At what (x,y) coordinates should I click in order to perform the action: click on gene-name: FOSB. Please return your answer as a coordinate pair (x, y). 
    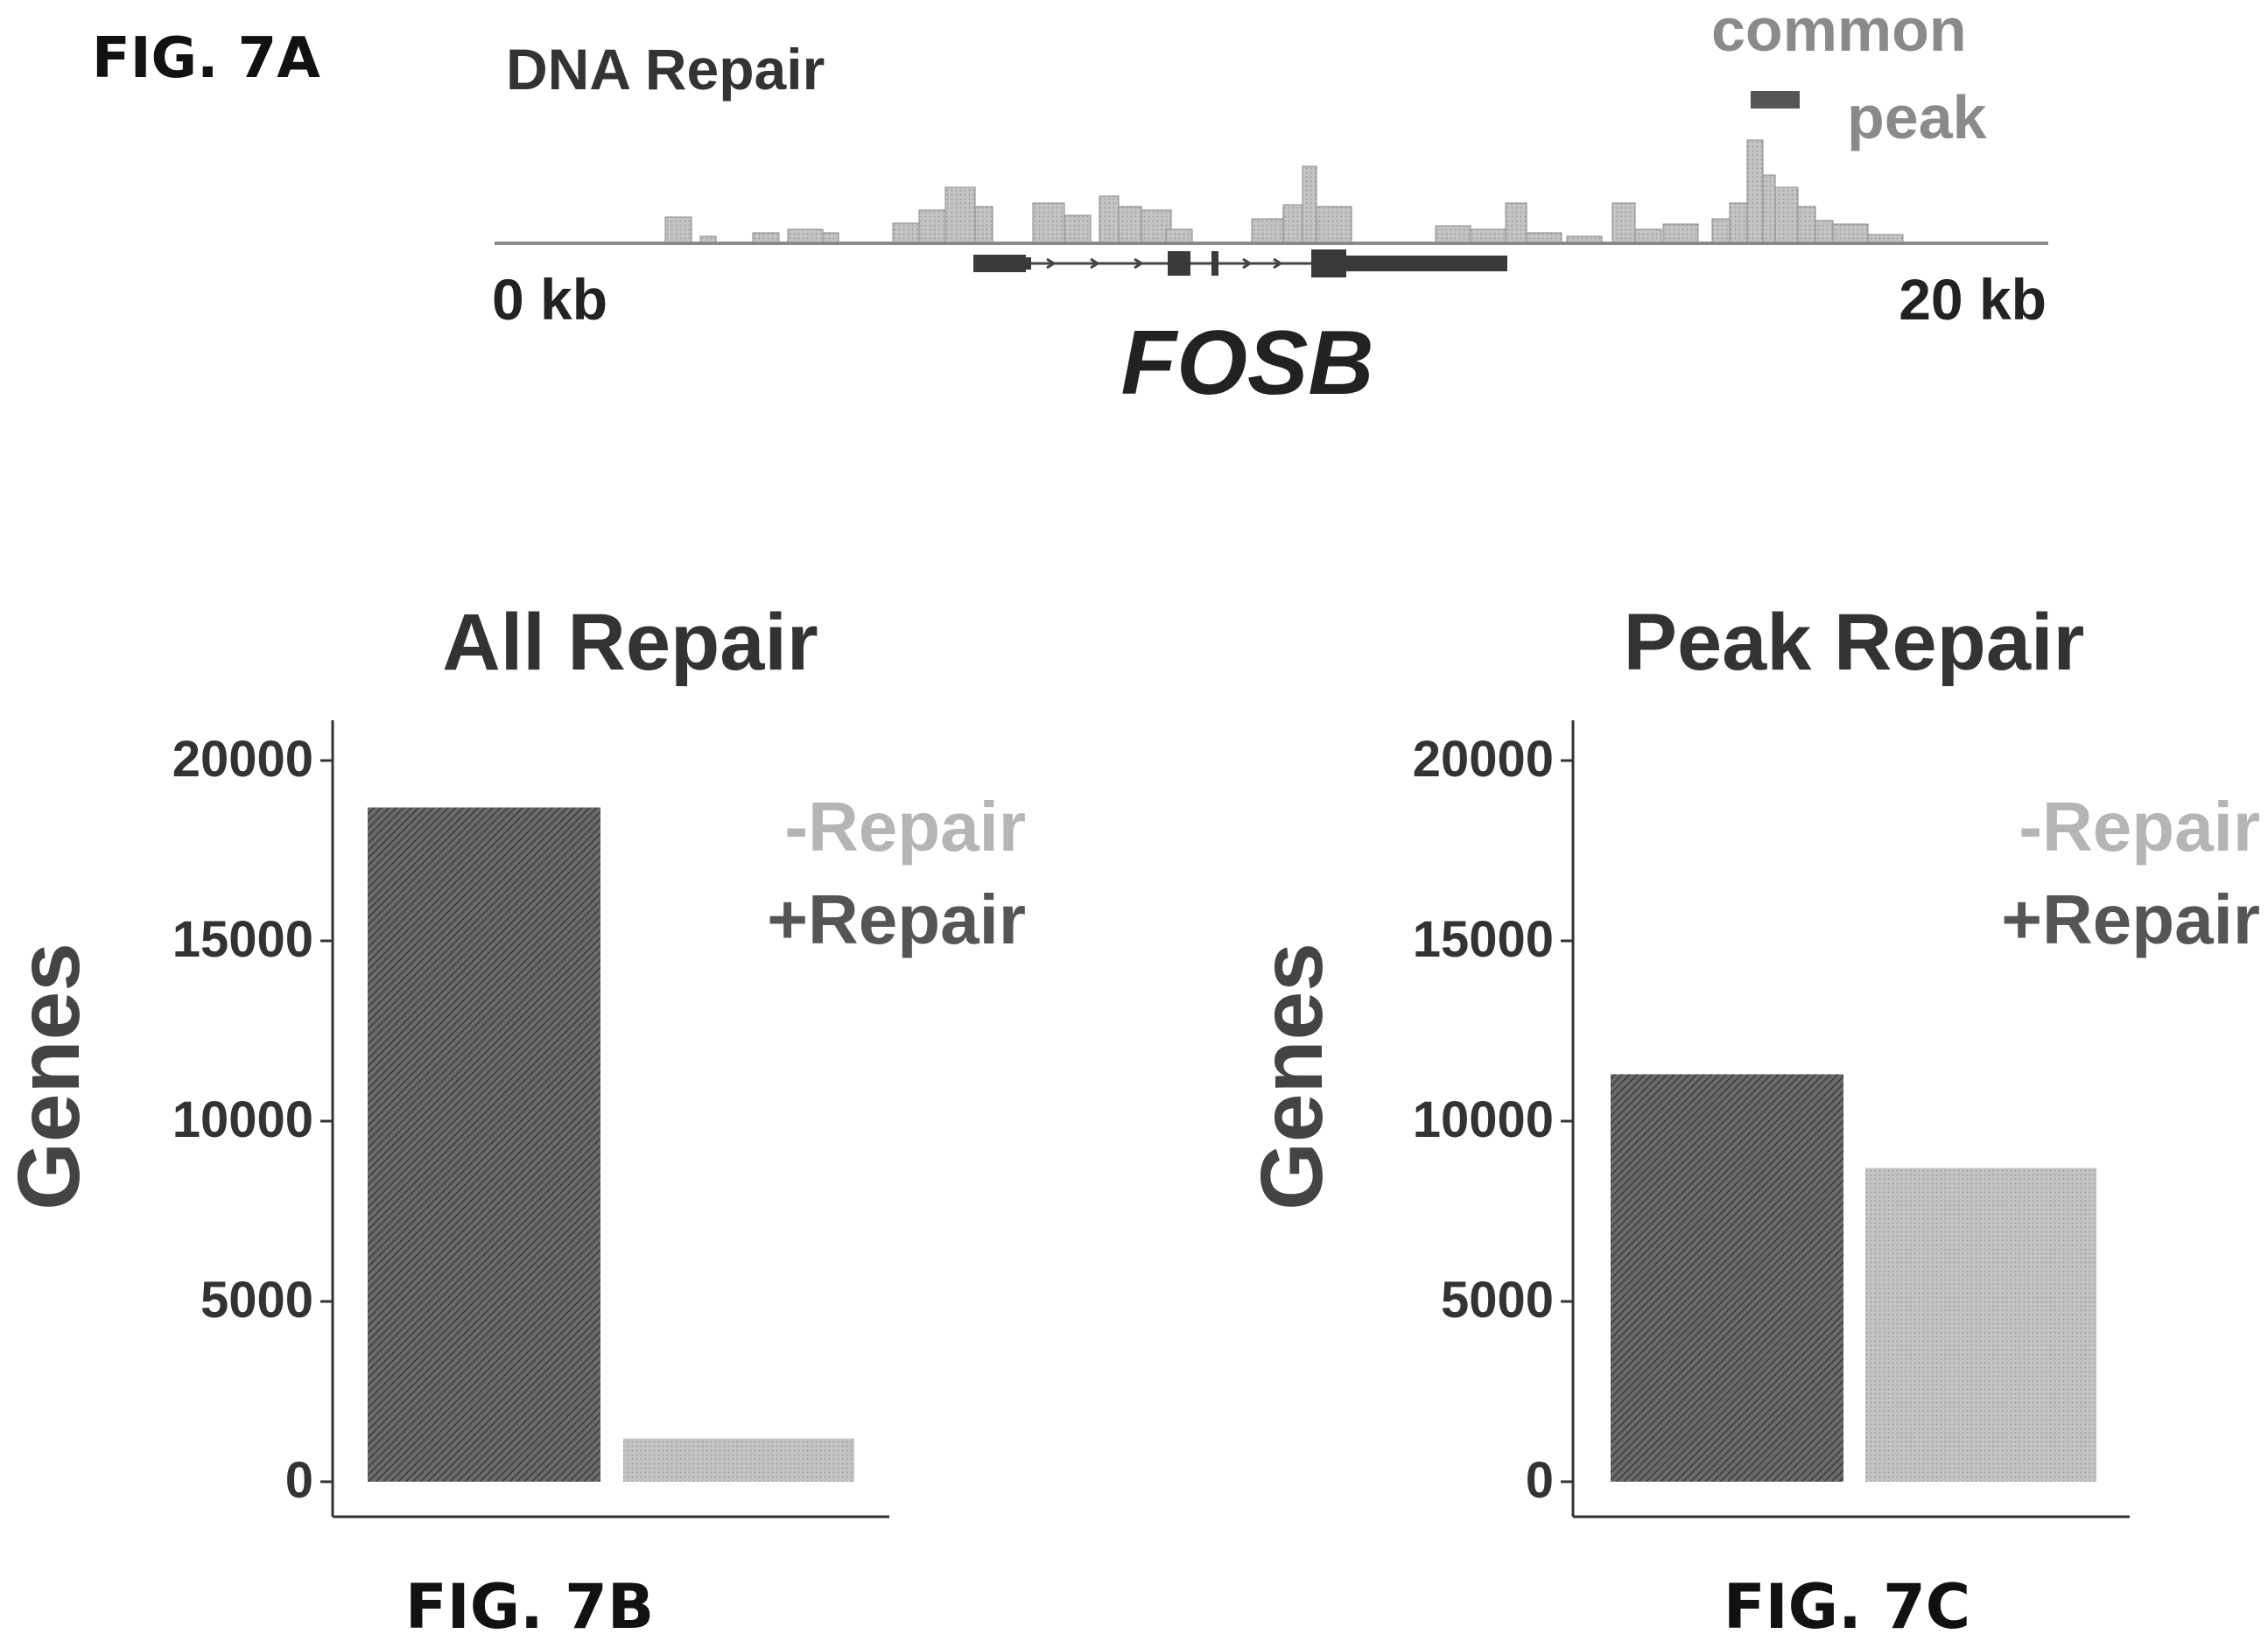
    Looking at the image, I should click on (1247, 363).